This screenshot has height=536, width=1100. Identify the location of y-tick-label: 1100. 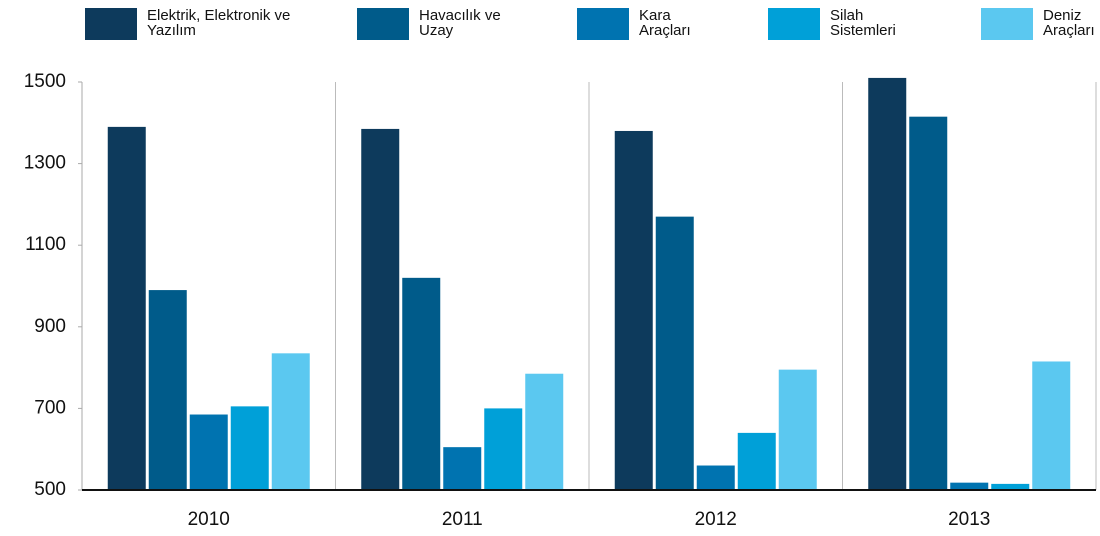
(45, 244).